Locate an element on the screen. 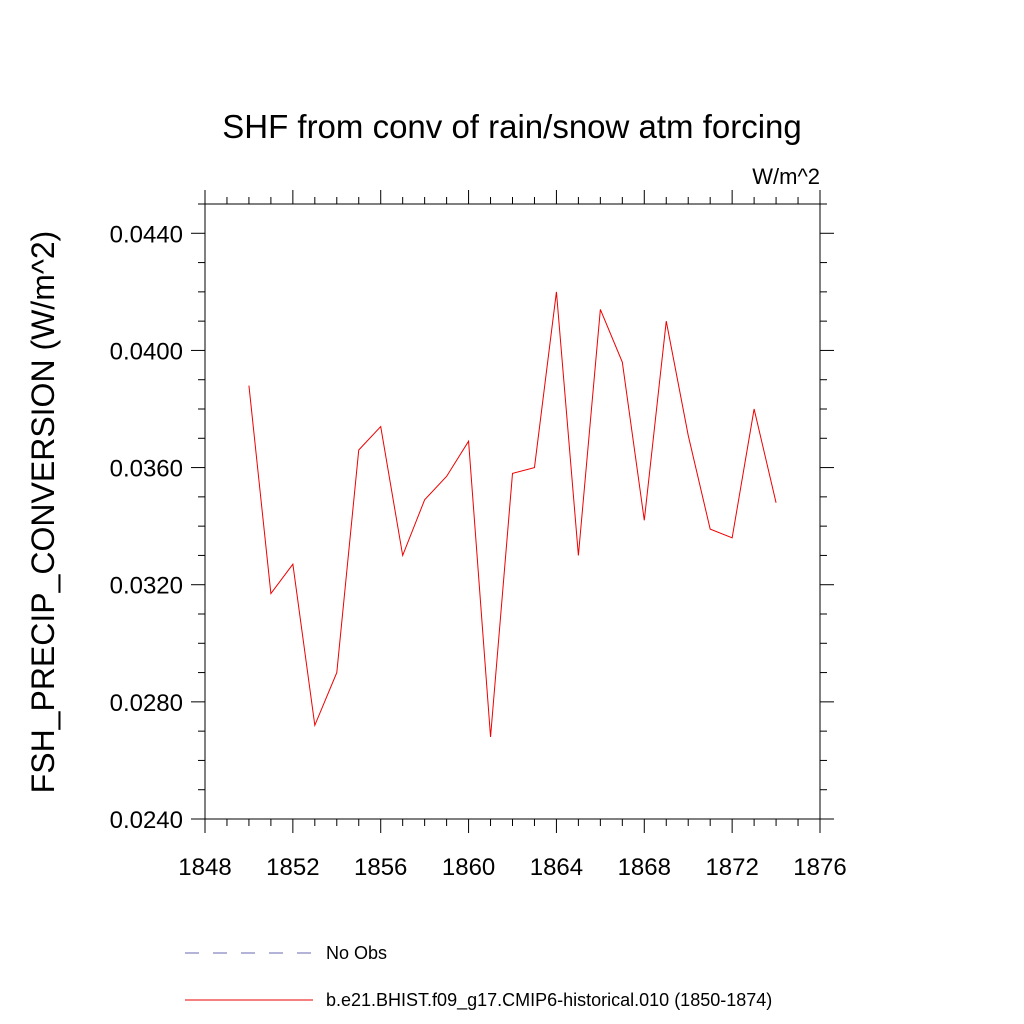 This screenshot has width=1024, height=1024. x-tick-label: 1868 is located at coordinates (644, 867).